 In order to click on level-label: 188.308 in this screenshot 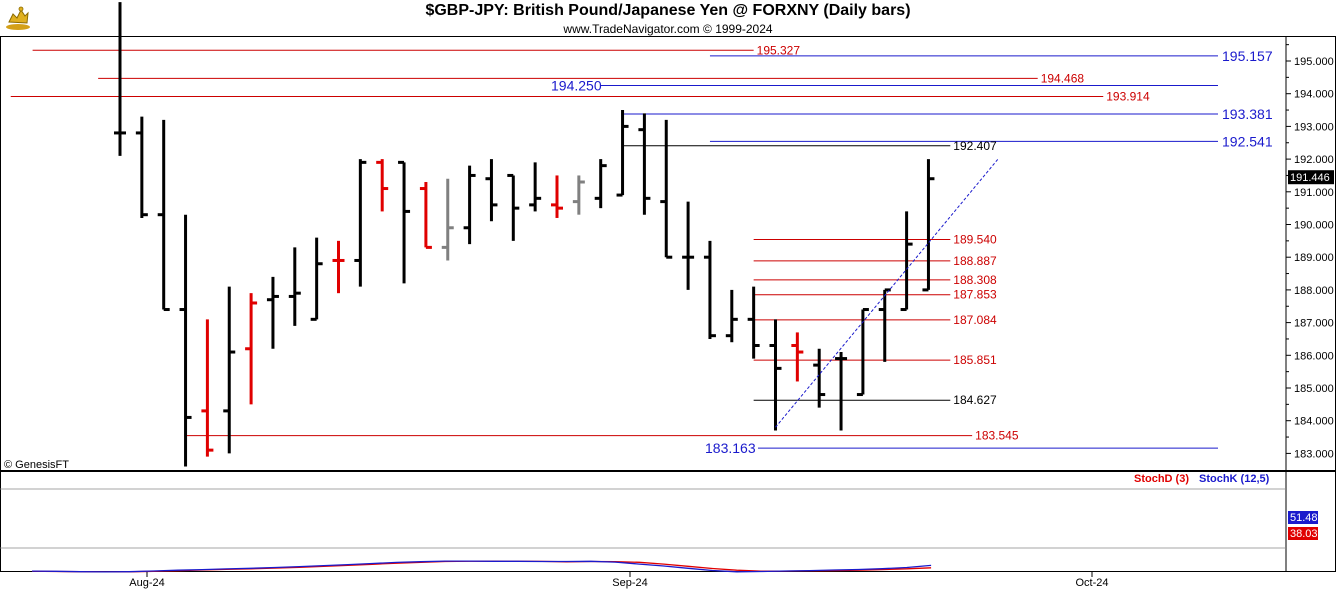, I will do `click(975, 280)`.